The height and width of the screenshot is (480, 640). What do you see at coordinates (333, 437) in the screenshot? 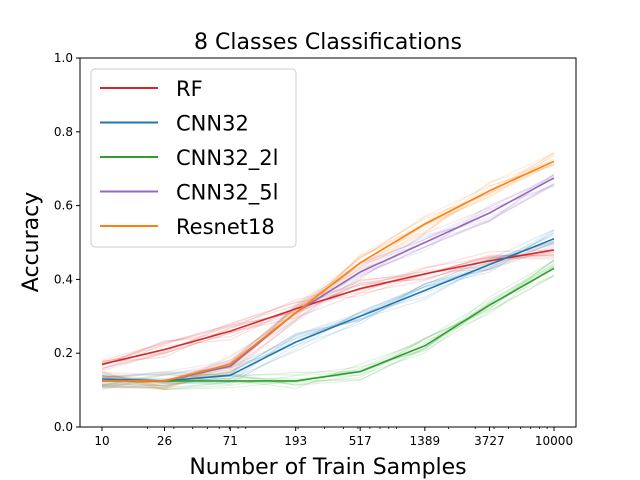
I see `x-axis: 10 26 71 193 517 1389 3727 10000` at bounding box center [333, 437].